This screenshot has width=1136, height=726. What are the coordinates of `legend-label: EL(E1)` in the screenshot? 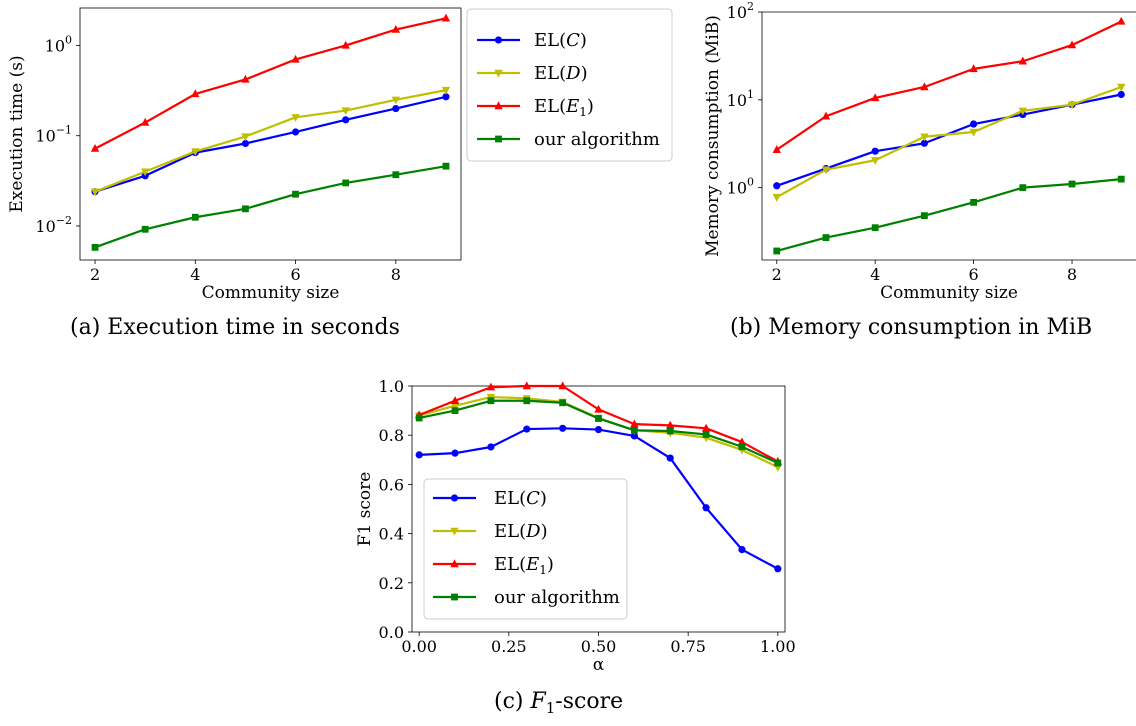 It's located at (524, 565).